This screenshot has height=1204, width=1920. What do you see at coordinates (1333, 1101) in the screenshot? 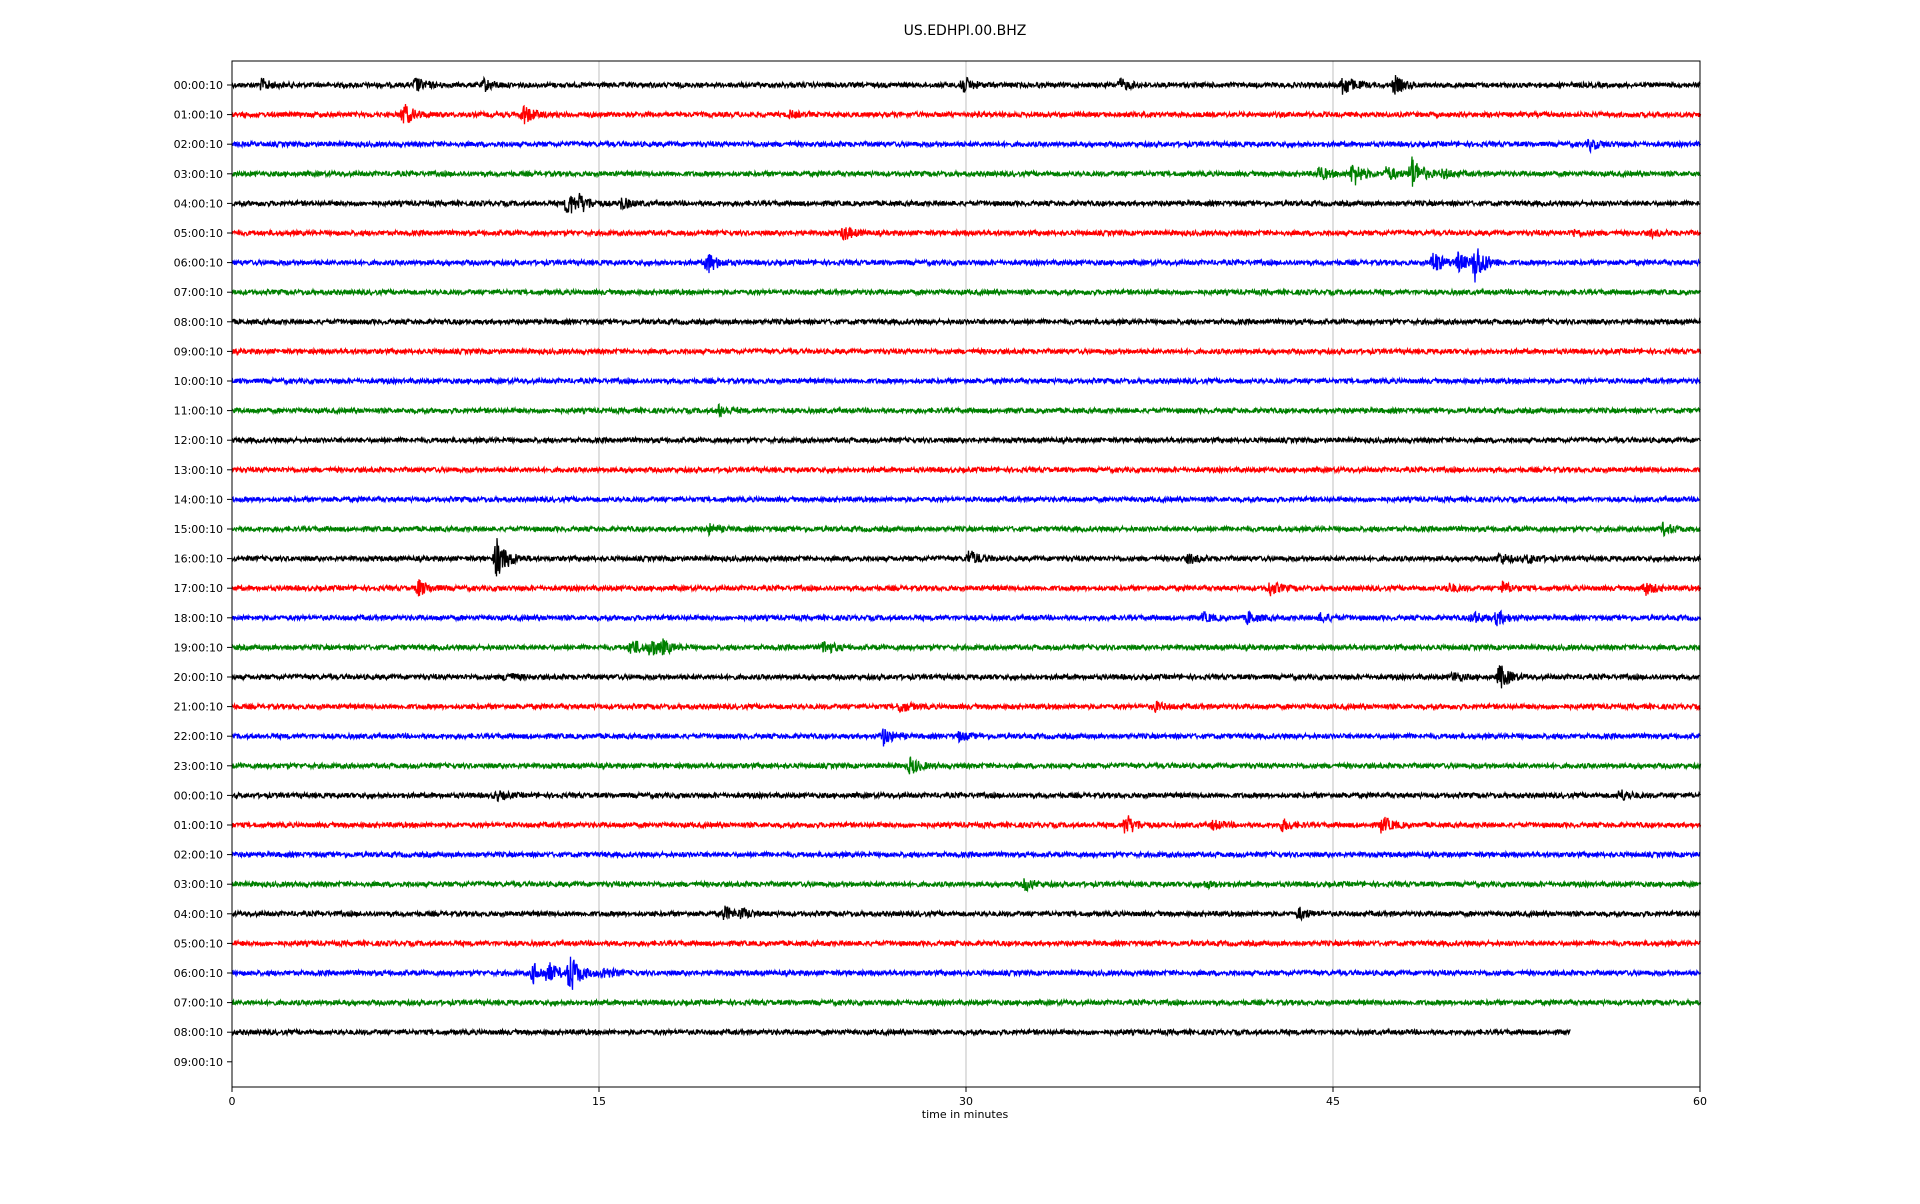
I see `x-tick-label-45: 45` at bounding box center [1333, 1101].